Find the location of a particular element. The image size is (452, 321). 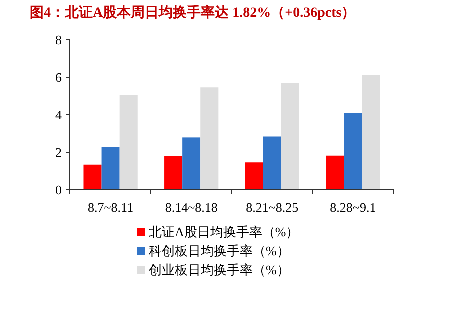

y-tick-label: 6 is located at coordinates (59, 78).